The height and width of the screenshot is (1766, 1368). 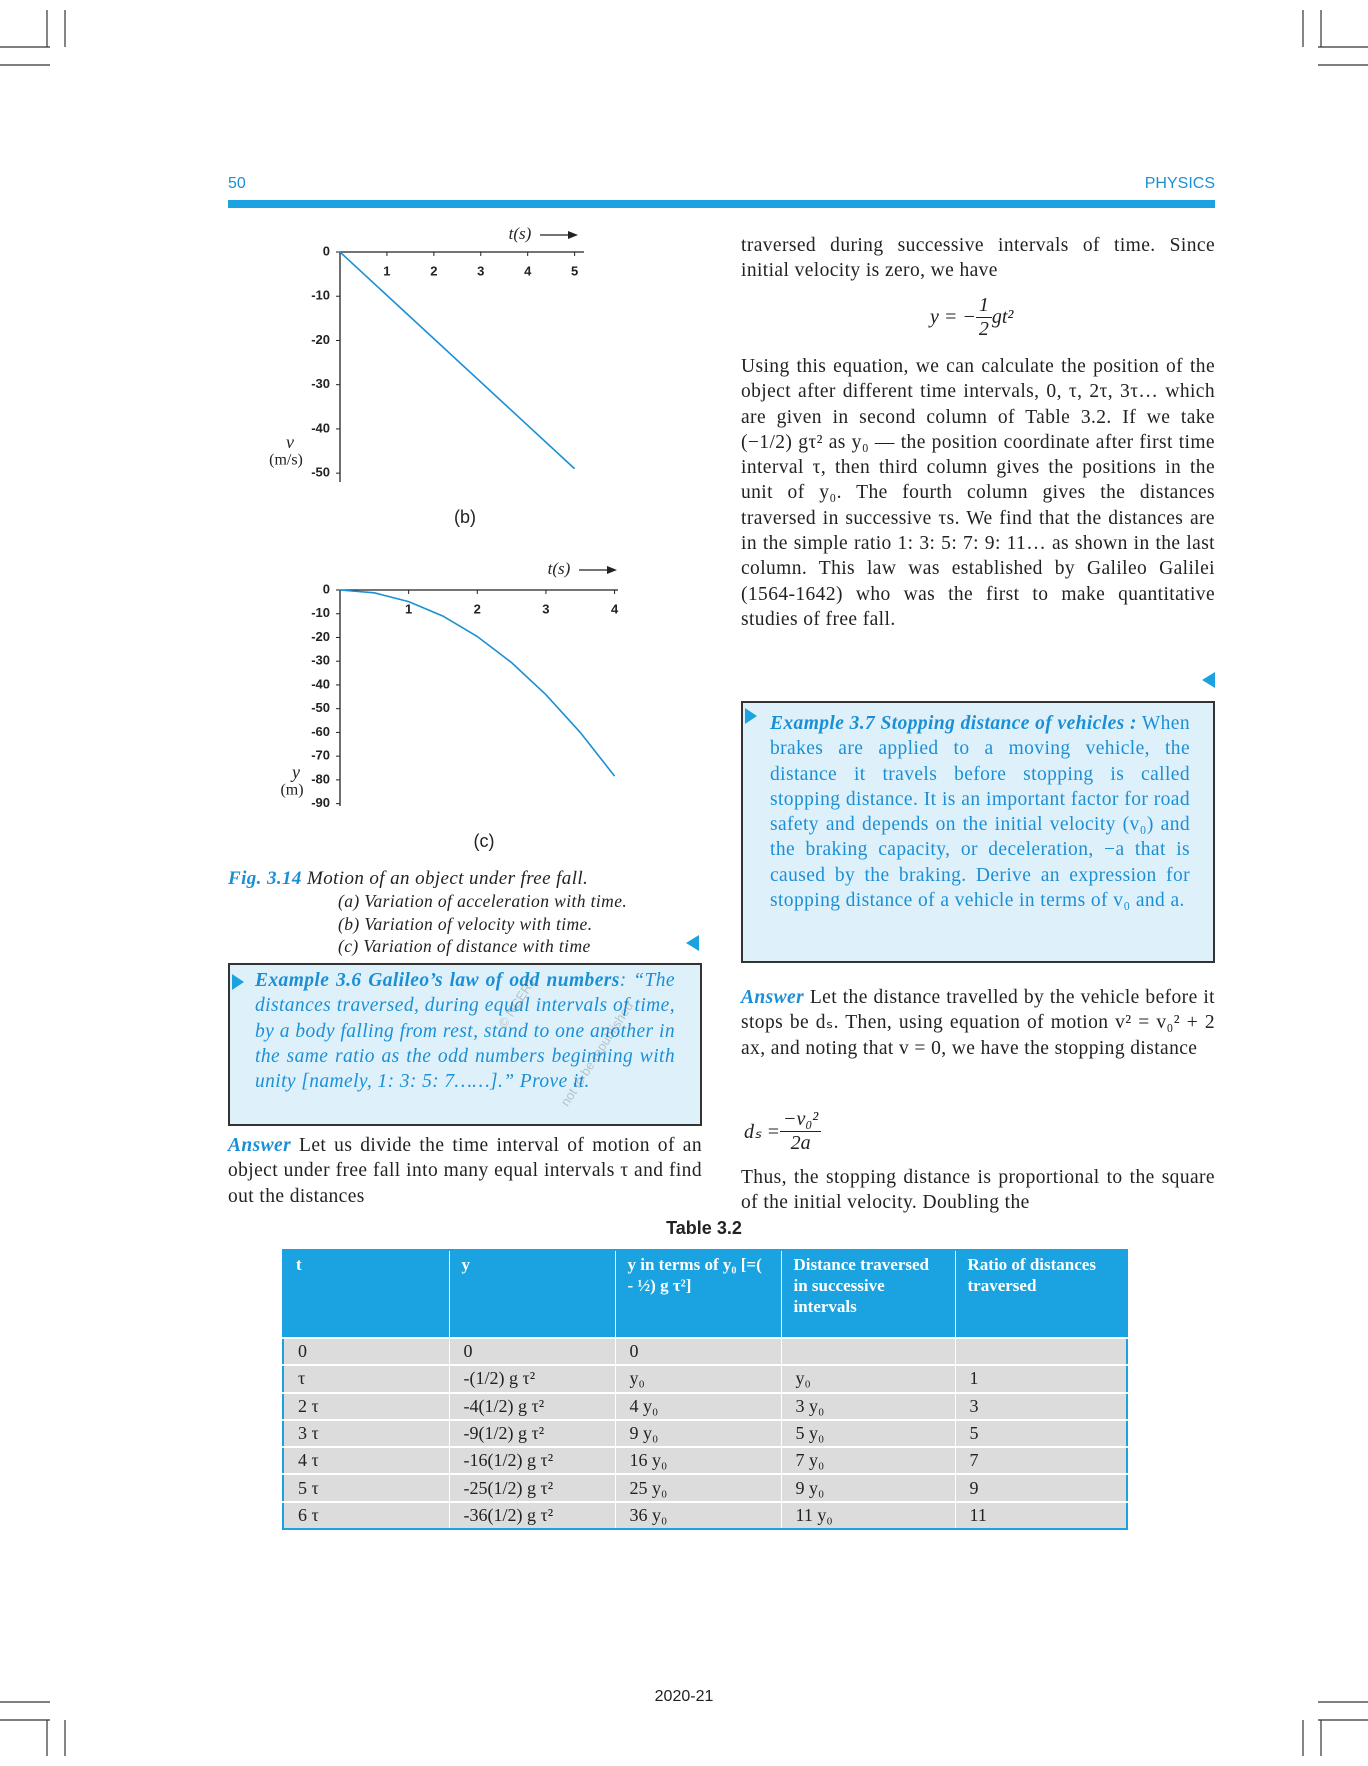 What do you see at coordinates (532, 1487) in the screenshot?
I see `table-cell: -25(1/2) g τ²` at bounding box center [532, 1487].